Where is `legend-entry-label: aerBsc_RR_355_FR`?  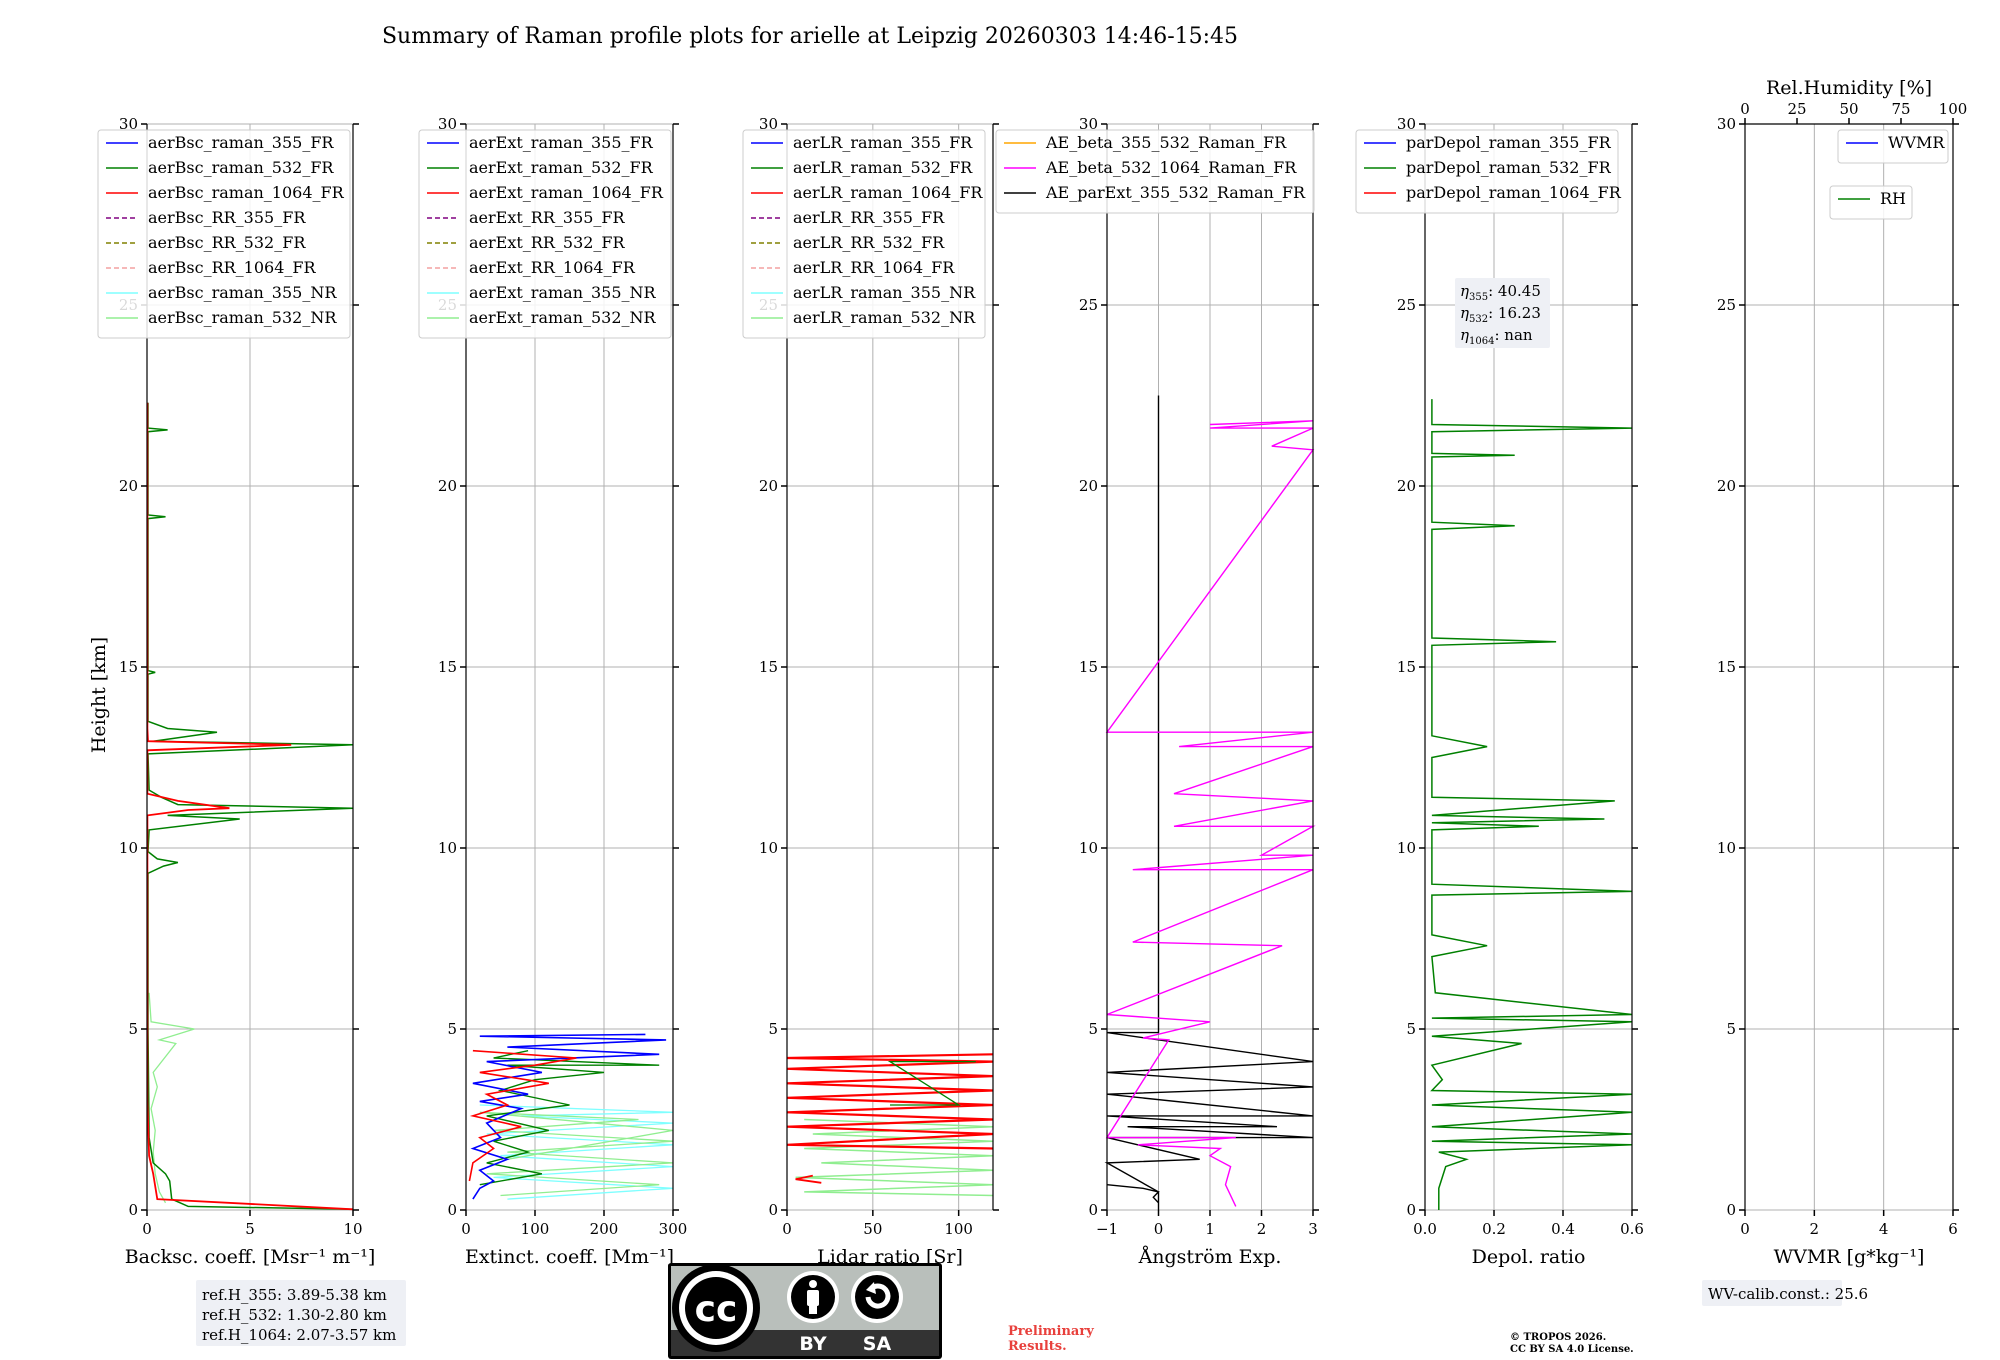 legend-entry-label: aerBsc_RR_355_FR is located at coordinates (227, 217).